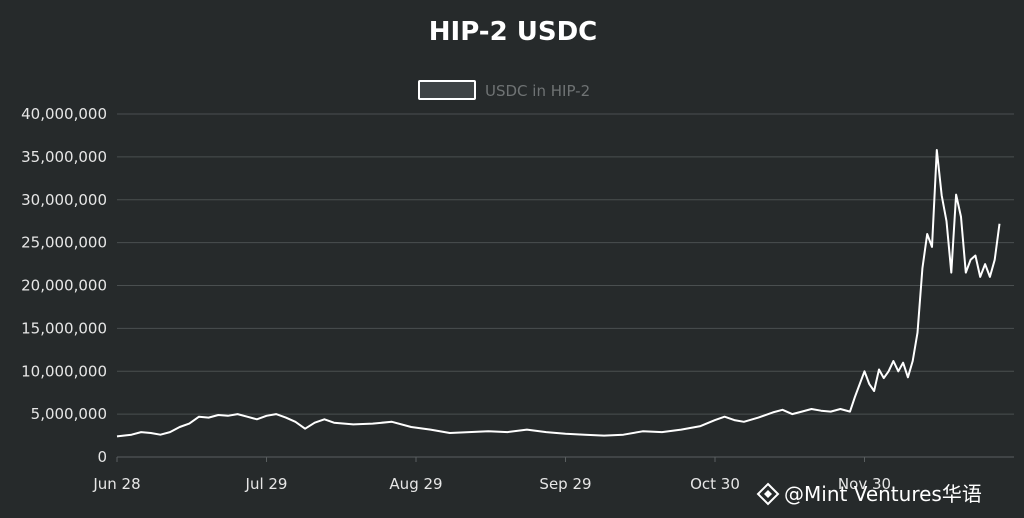 The width and height of the screenshot is (1024, 518). Describe the element at coordinates (864, 484) in the screenshot. I see `x-tick-label: Nov 30` at that location.